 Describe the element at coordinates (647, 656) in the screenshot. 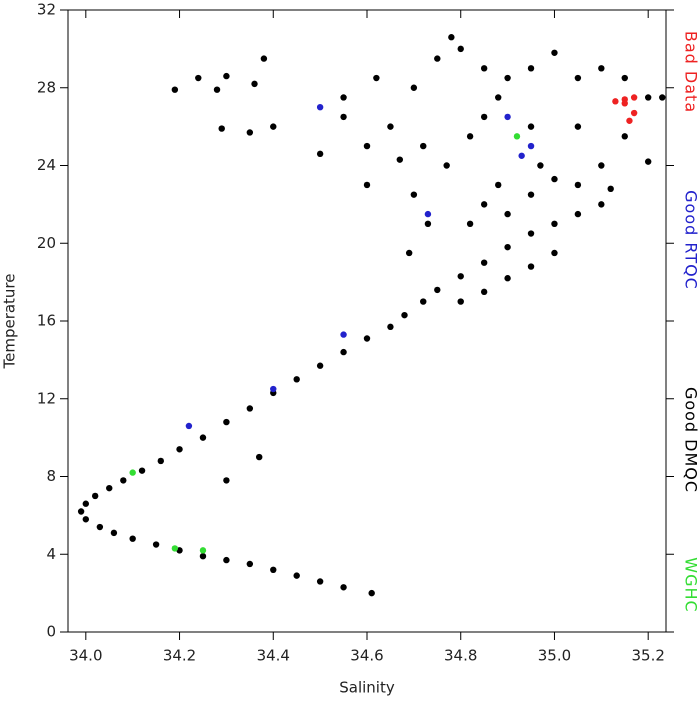

I see `x-tick-label: 35.2` at that location.